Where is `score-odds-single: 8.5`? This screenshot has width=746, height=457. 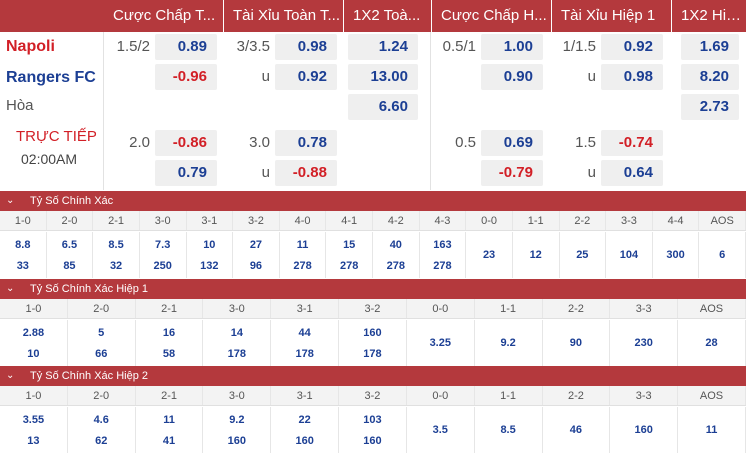 score-odds-single: 8.5 is located at coordinates (508, 430).